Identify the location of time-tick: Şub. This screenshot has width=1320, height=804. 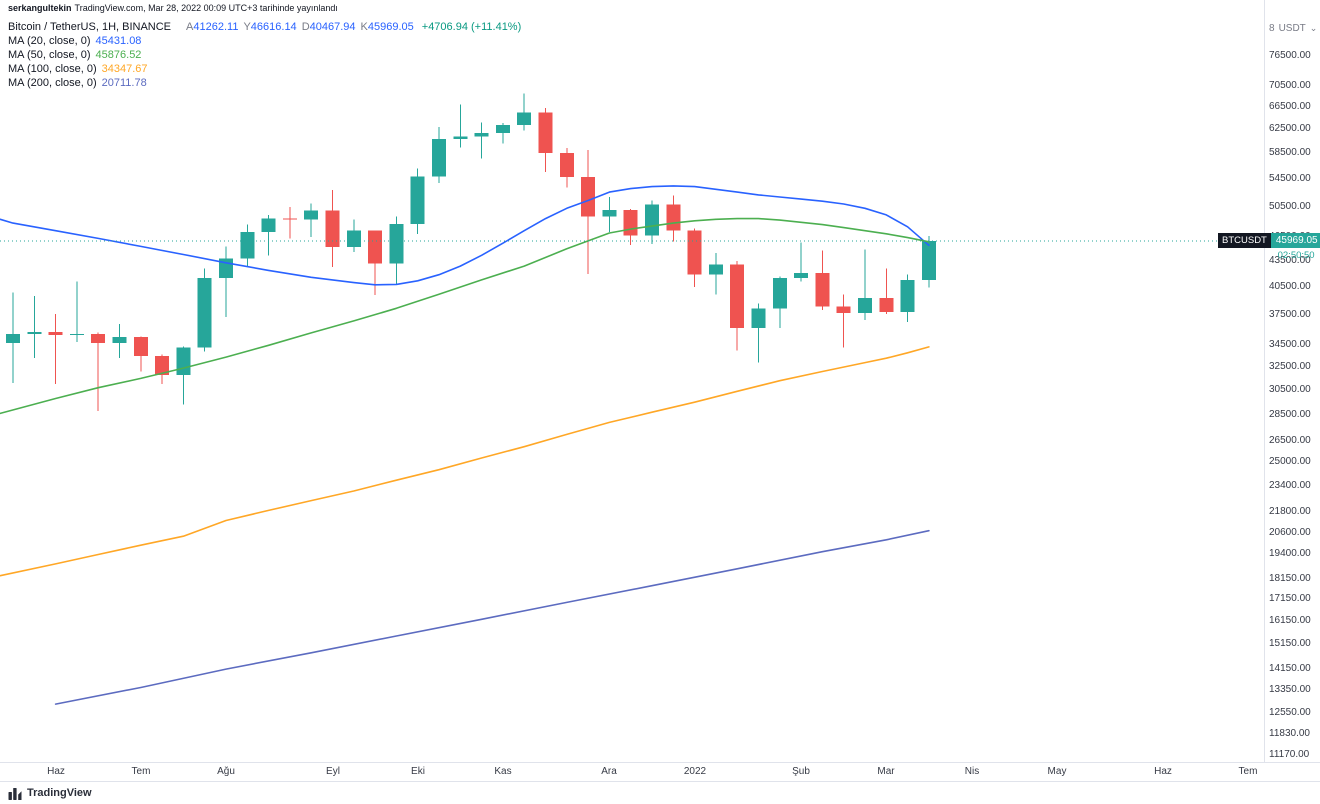
(801, 771).